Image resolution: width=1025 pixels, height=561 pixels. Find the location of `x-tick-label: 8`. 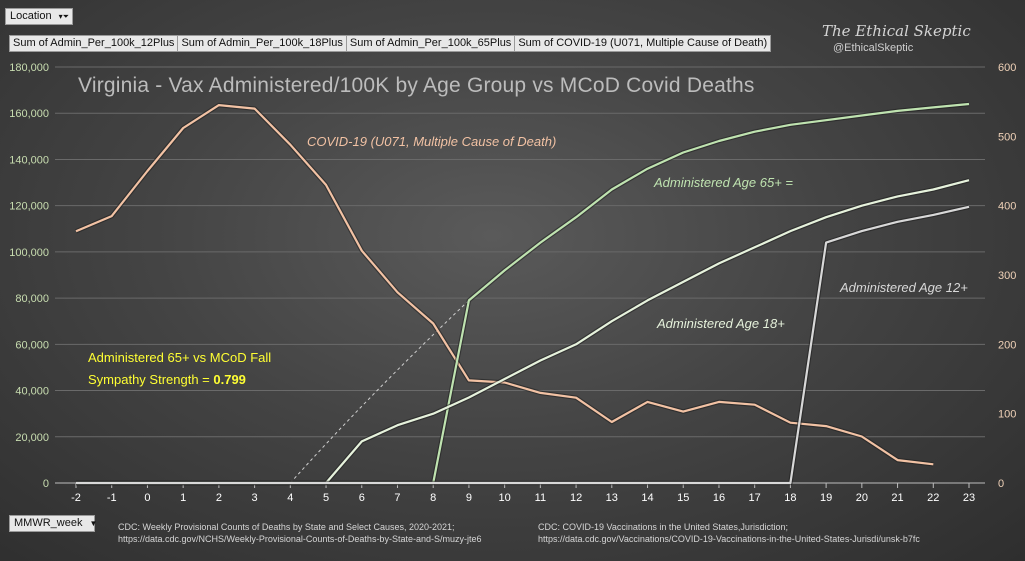

x-tick-label: 8 is located at coordinates (433, 498).